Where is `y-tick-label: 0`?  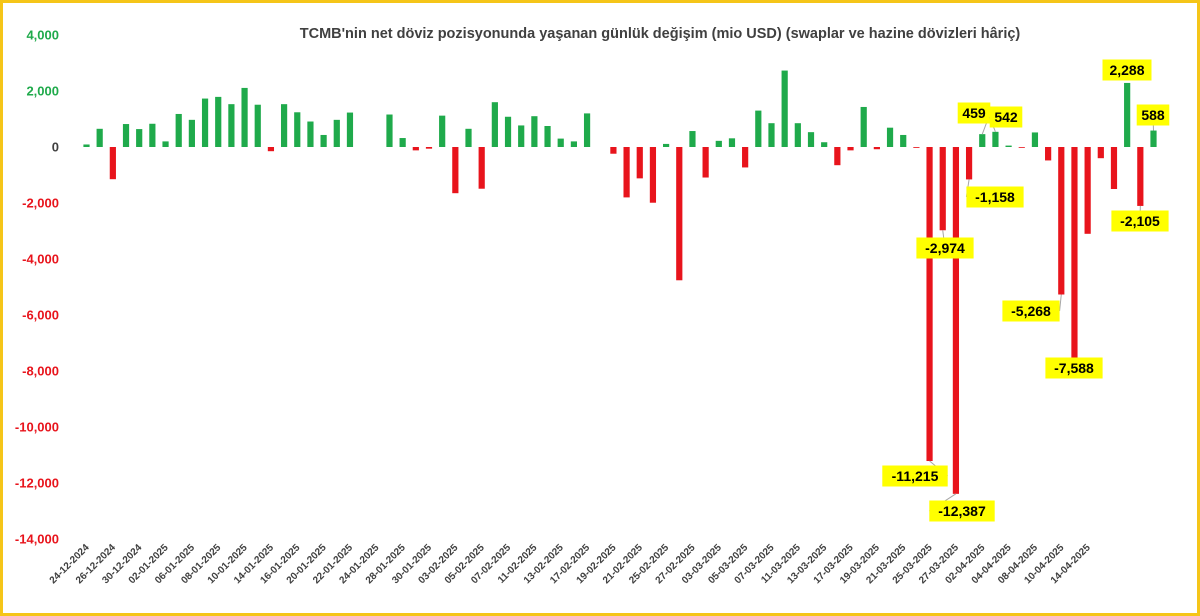 y-tick-label: 0 is located at coordinates (55, 147).